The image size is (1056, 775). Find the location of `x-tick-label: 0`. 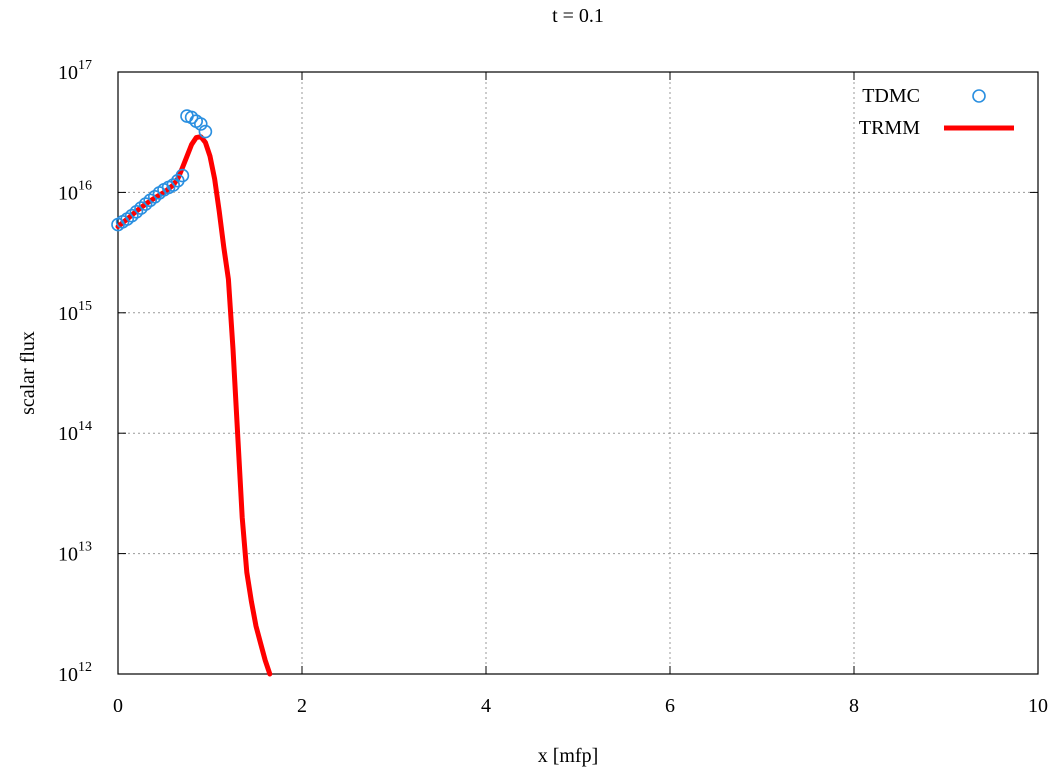

x-tick-label: 0 is located at coordinates (118, 706).